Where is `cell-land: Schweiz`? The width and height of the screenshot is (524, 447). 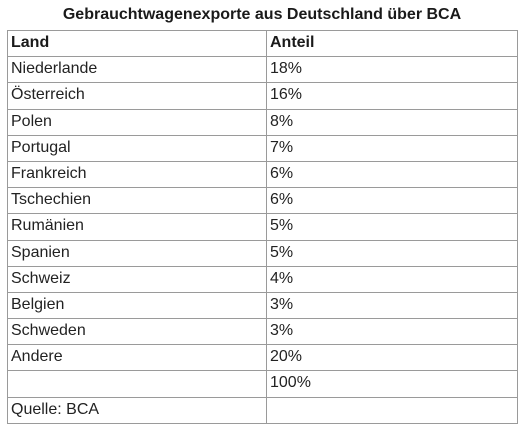
cell-land: Schweiz is located at coordinates (137, 279).